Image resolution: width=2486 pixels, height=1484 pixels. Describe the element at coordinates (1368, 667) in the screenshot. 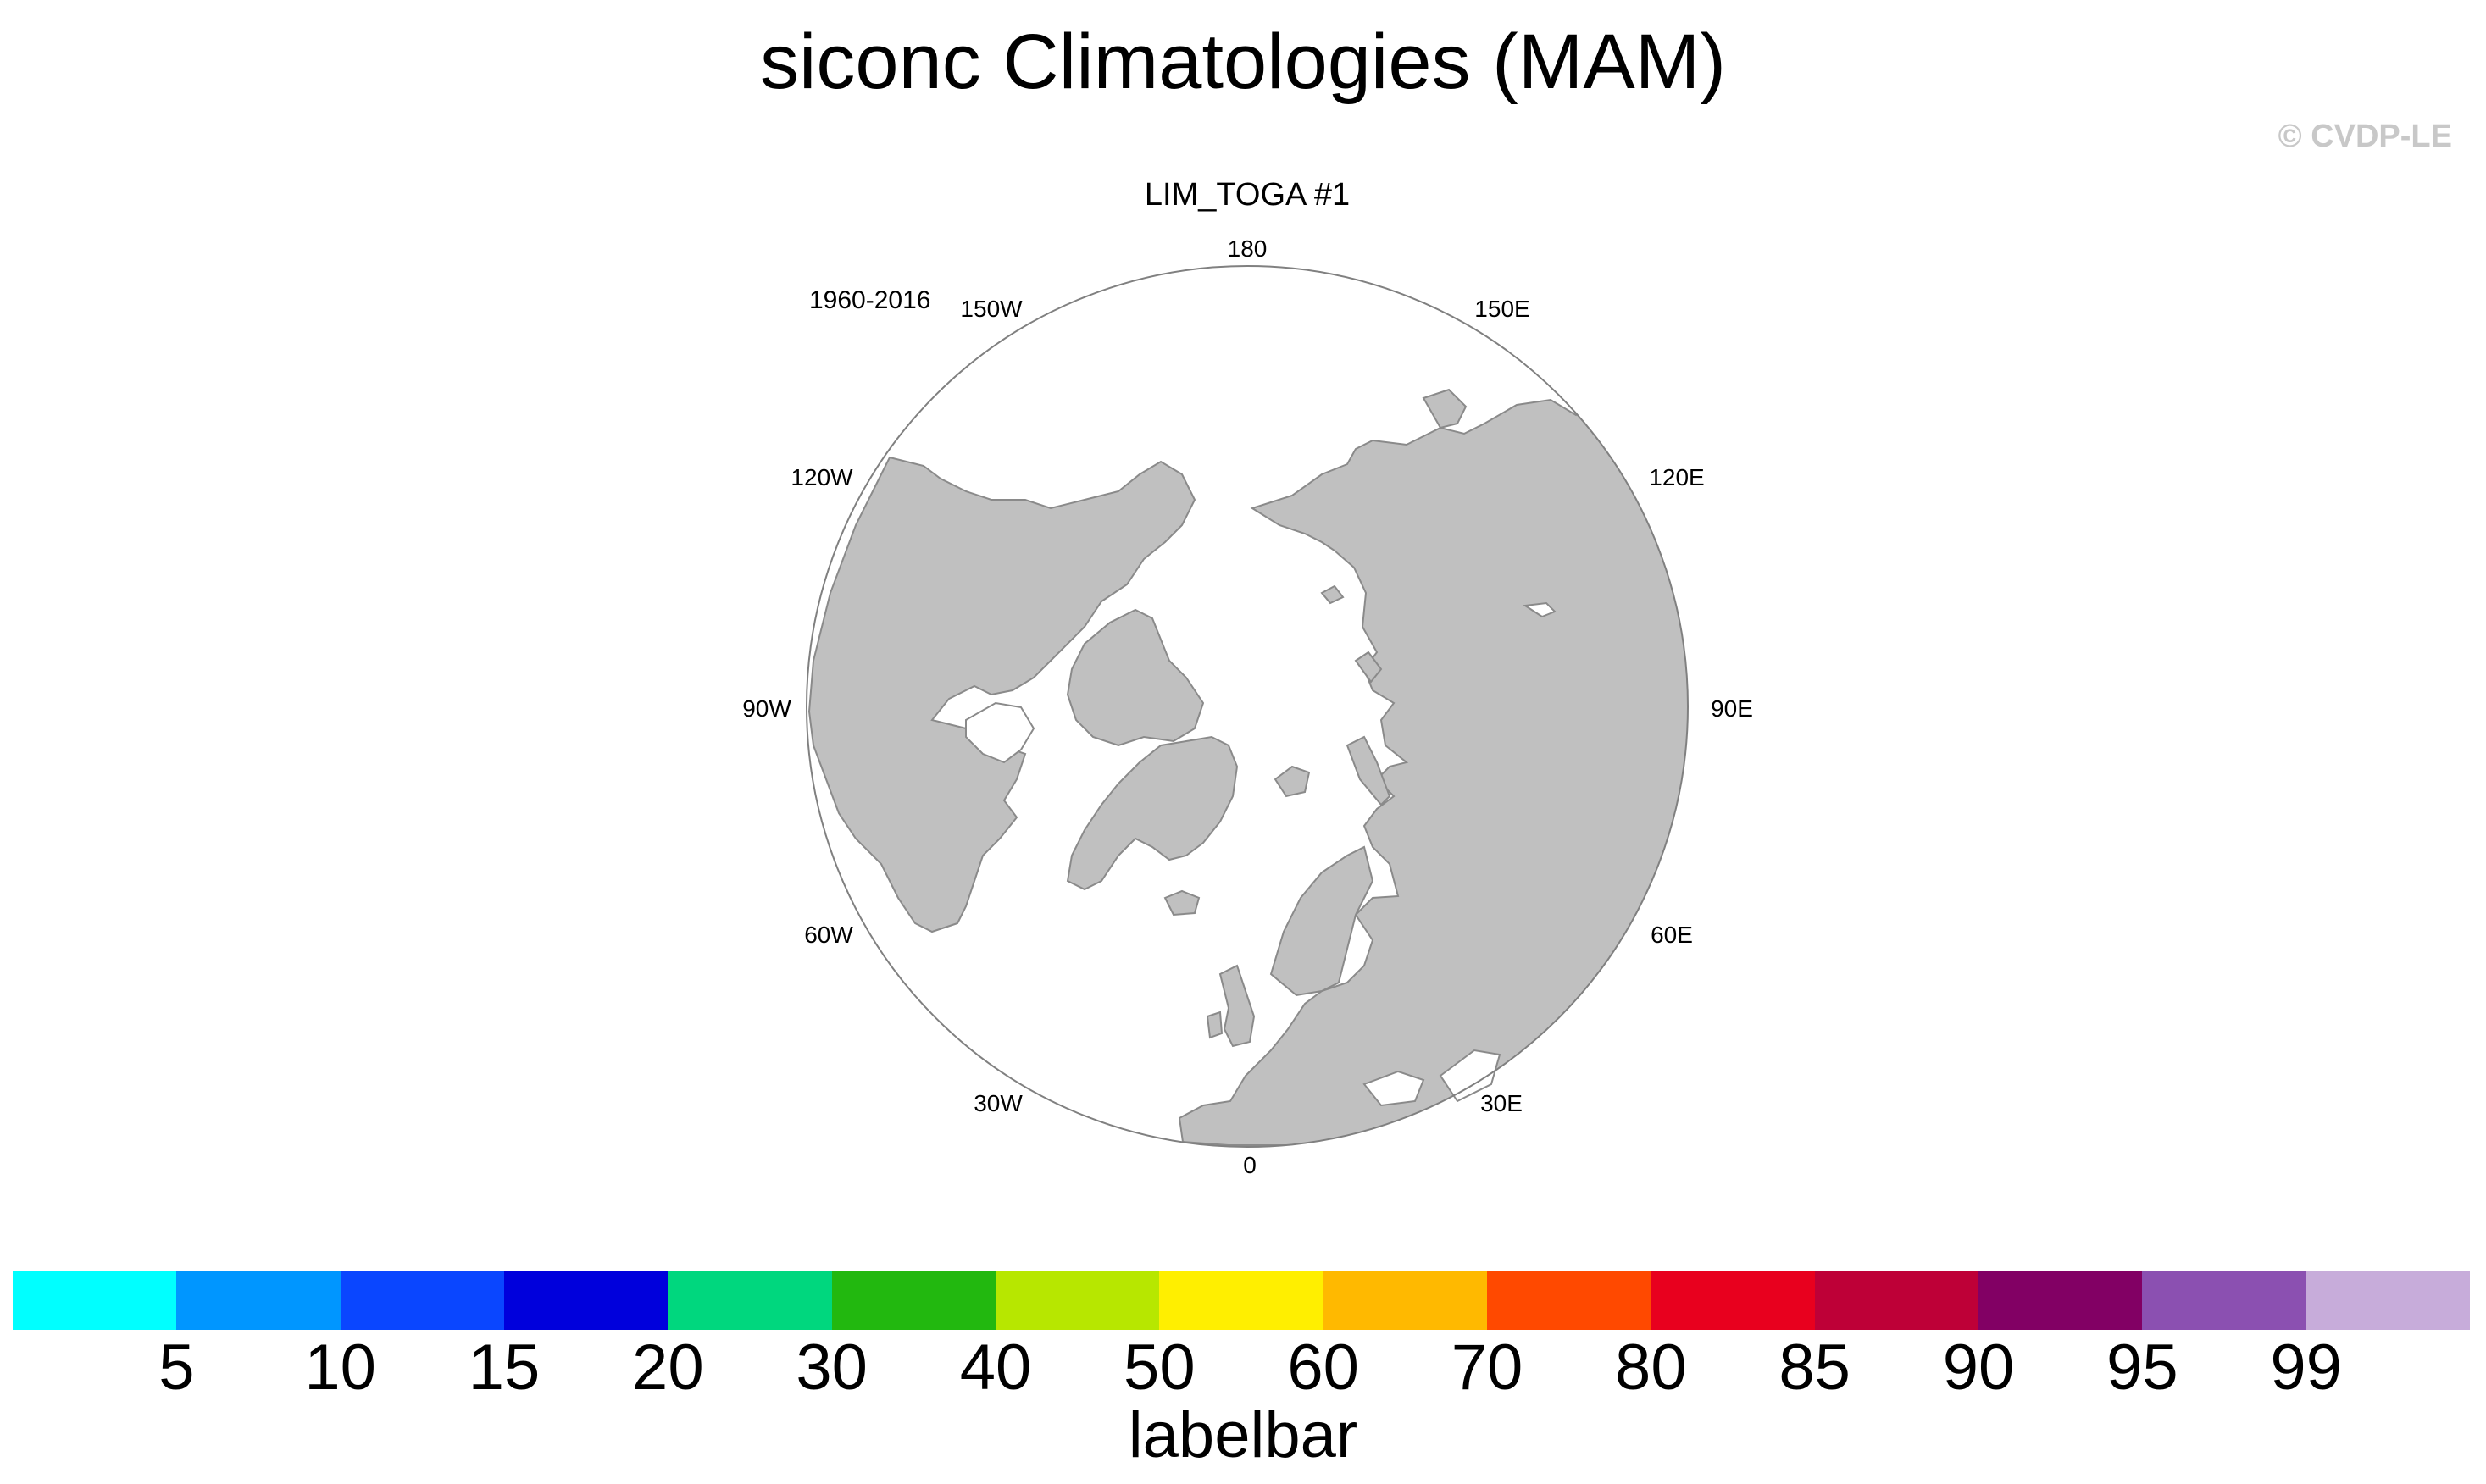

I see `landmass-severnaya-zemlya` at that location.